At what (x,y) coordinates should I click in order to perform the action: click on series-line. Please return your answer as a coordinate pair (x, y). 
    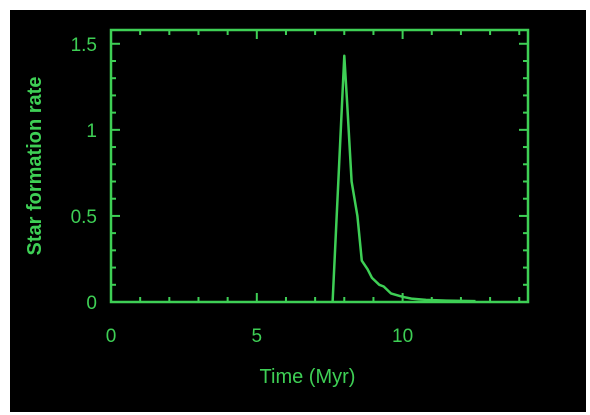
    Looking at the image, I should click on (403, 178).